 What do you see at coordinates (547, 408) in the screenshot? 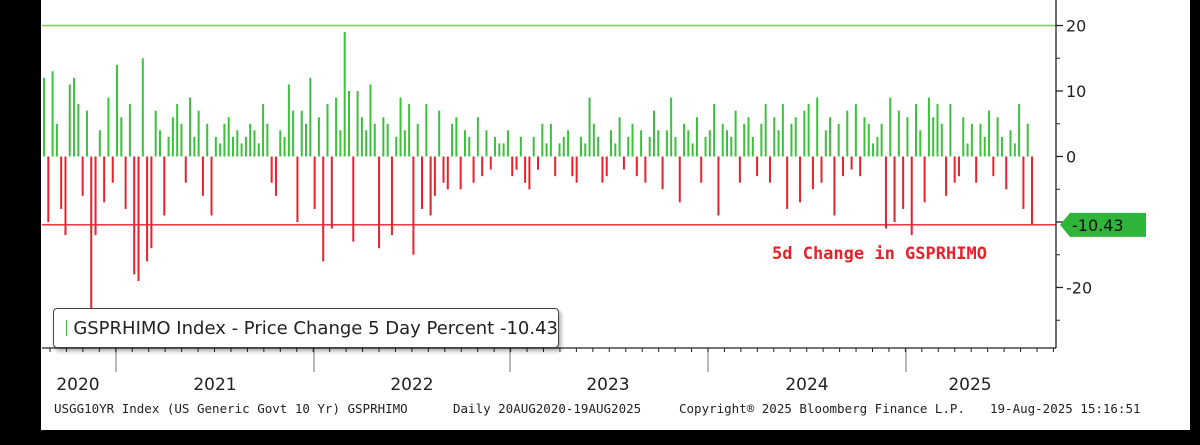
I see `footer-range: Daily 20AUG2020-19AUG2025` at bounding box center [547, 408].